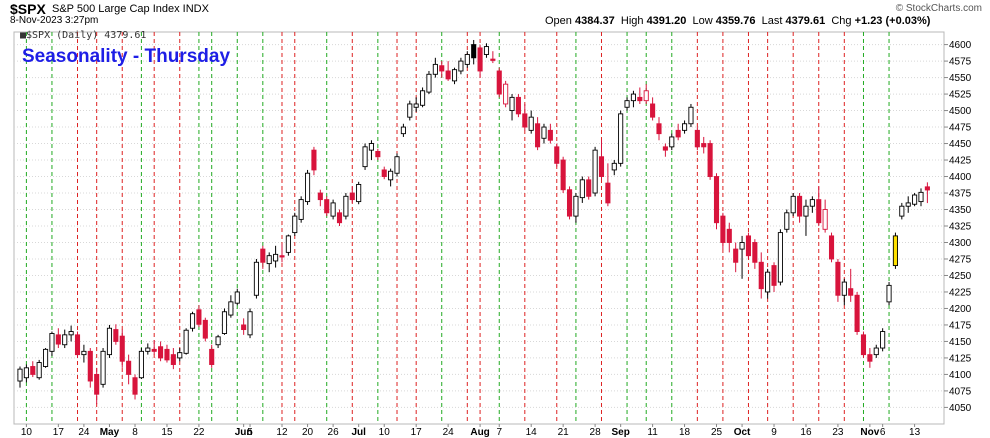 The width and height of the screenshot is (990, 438). I want to click on open-label: Open, so click(558, 21).